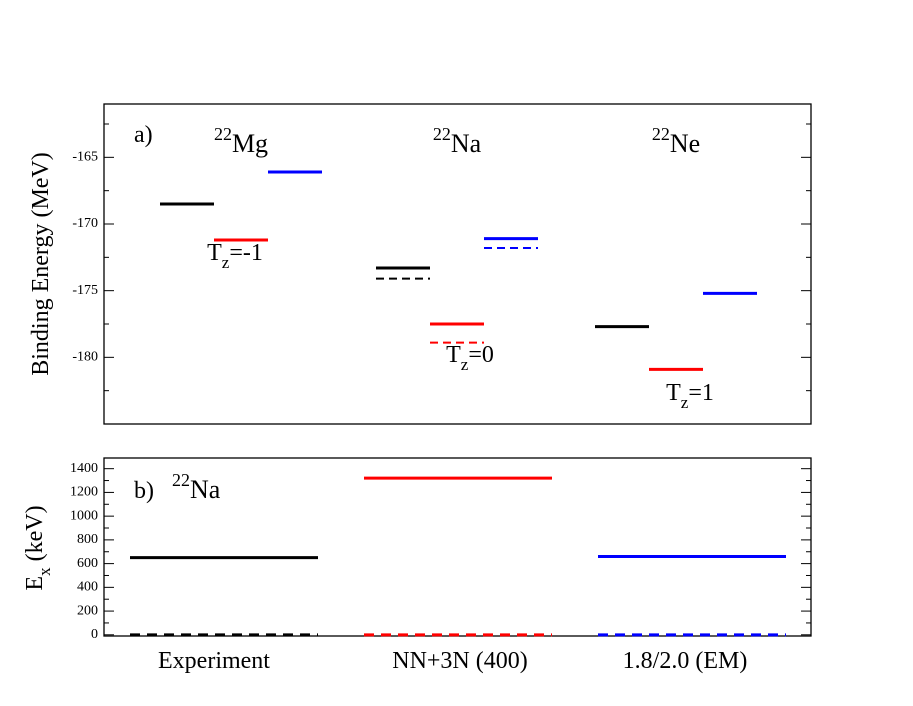  Describe the element at coordinates (87, 610) in the screenshot. I see `y-tick-label: 200` at that location.